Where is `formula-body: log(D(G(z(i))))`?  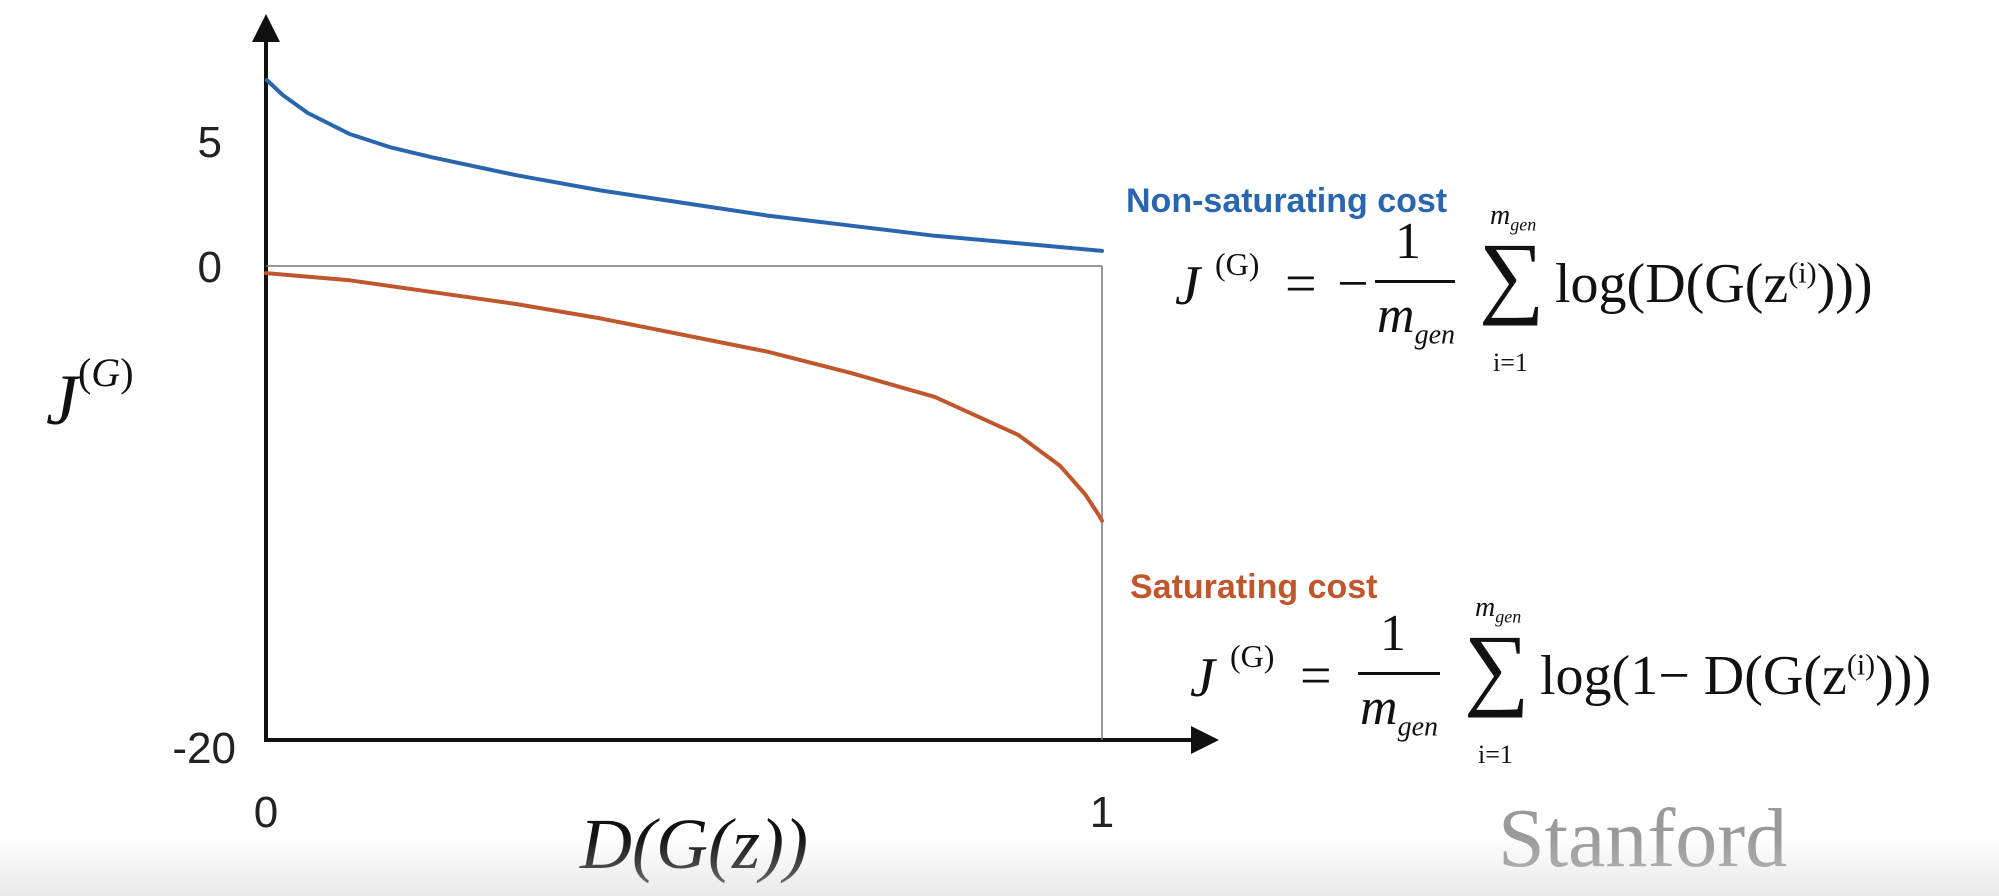
formula-body: log(D(G(z(i)))) is located at coordinates (1714, 284).